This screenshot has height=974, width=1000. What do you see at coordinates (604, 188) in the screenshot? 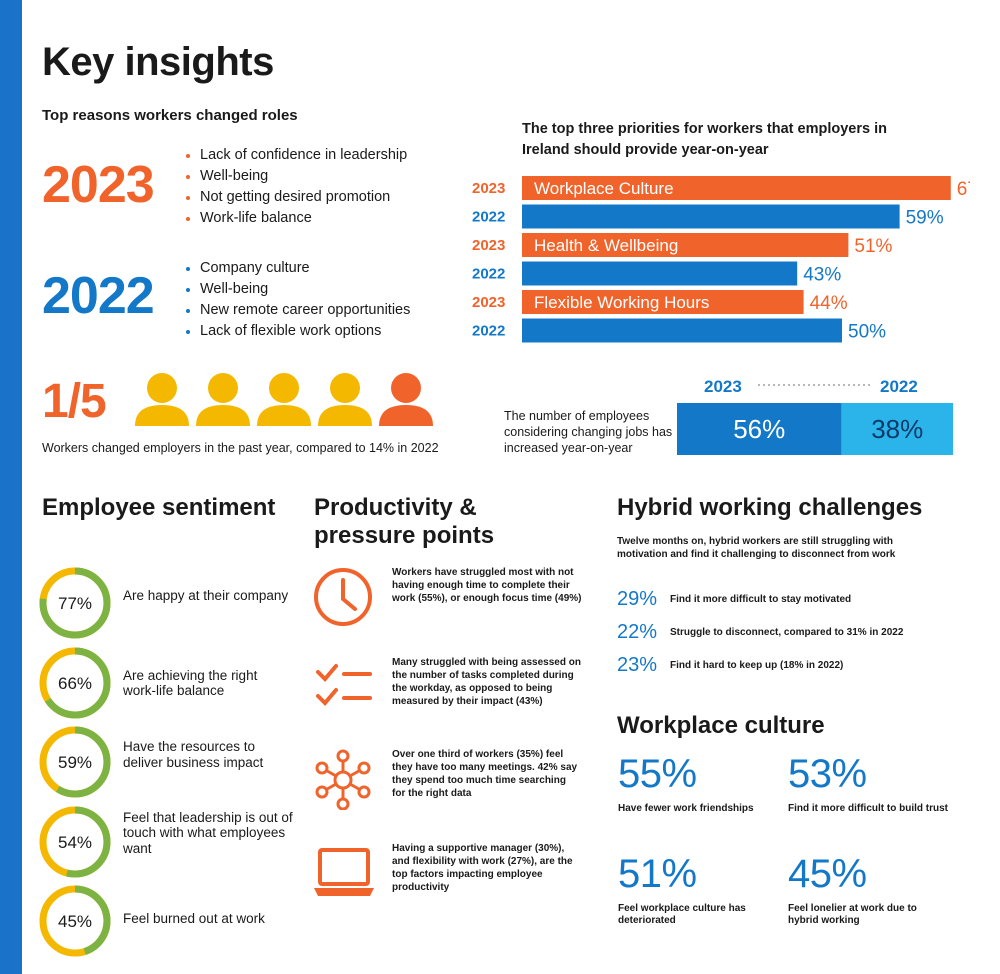
I see `category-label: Workplace Culture` at bounding box center [604, 188].